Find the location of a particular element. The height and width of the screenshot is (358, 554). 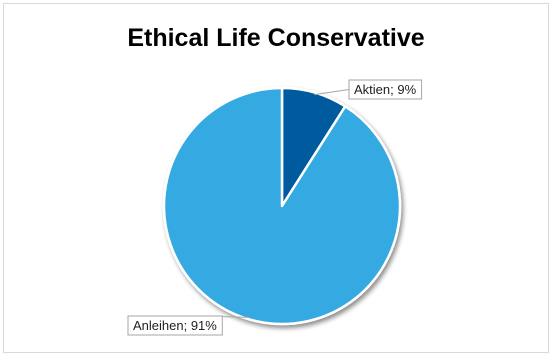

data-label-box-aktien is located at coordinates (385, 89).